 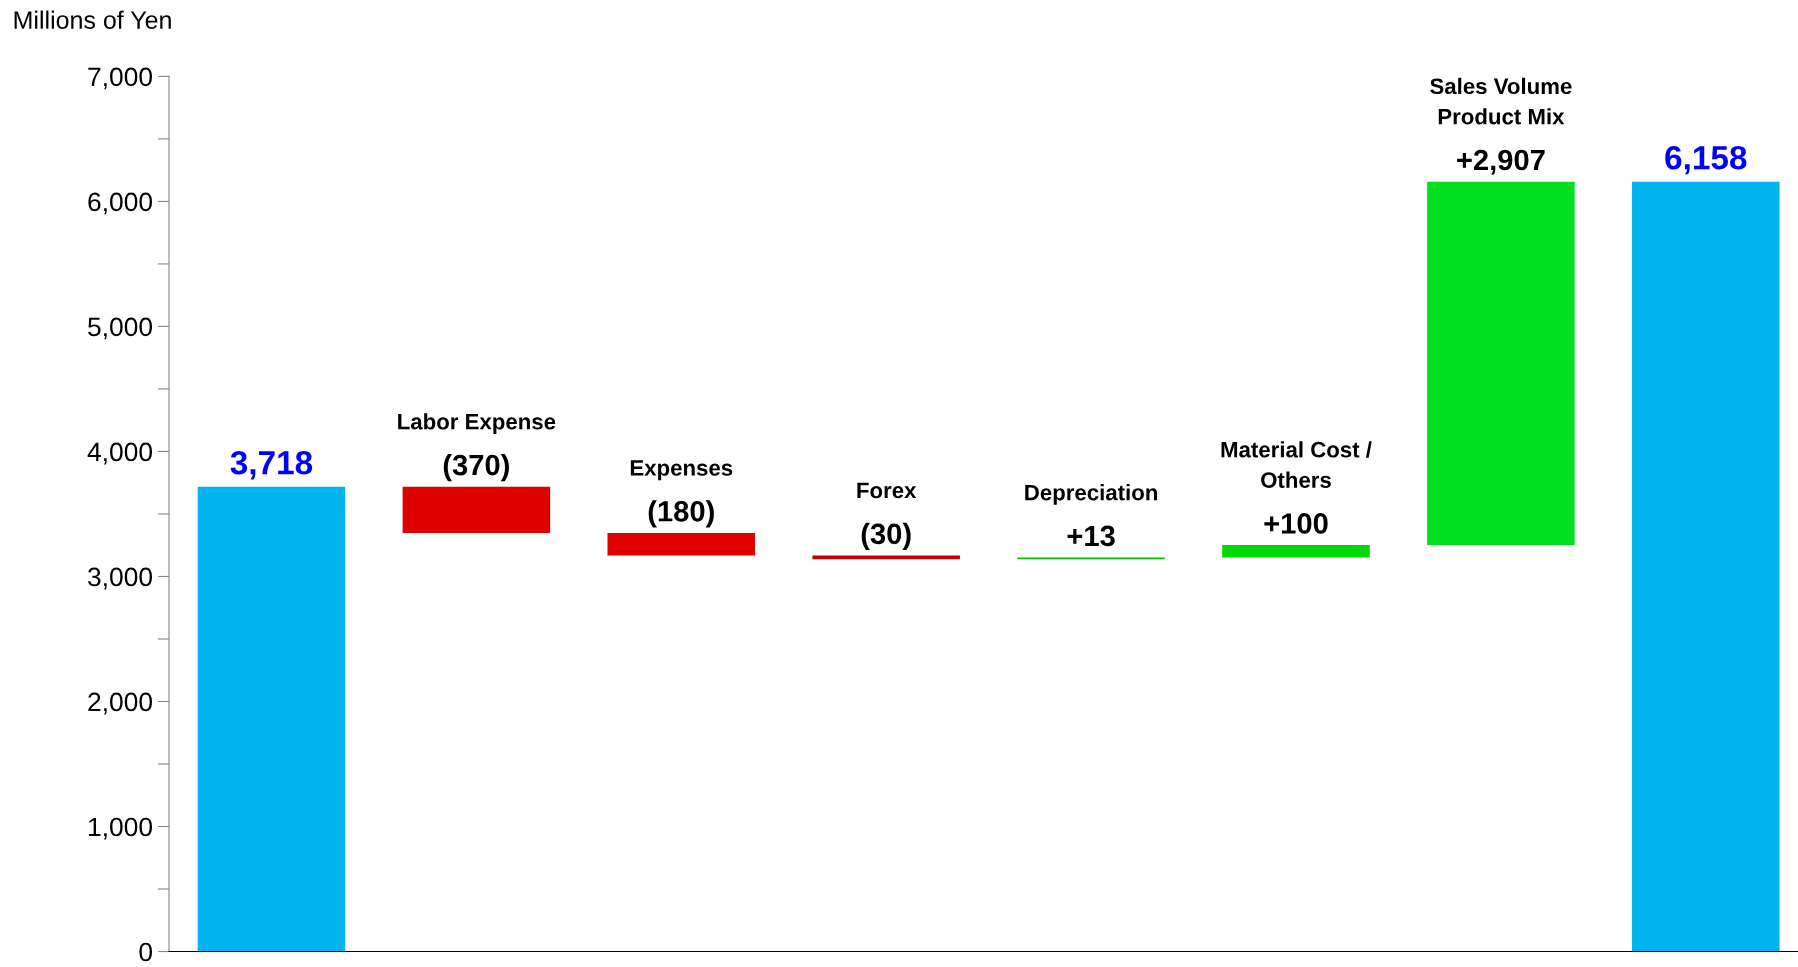 What do you see at coordinates (1296, 464) in the screenshot?
I see `x-tick-label: Material Cost / Others` at bounding box center [1296, 464].